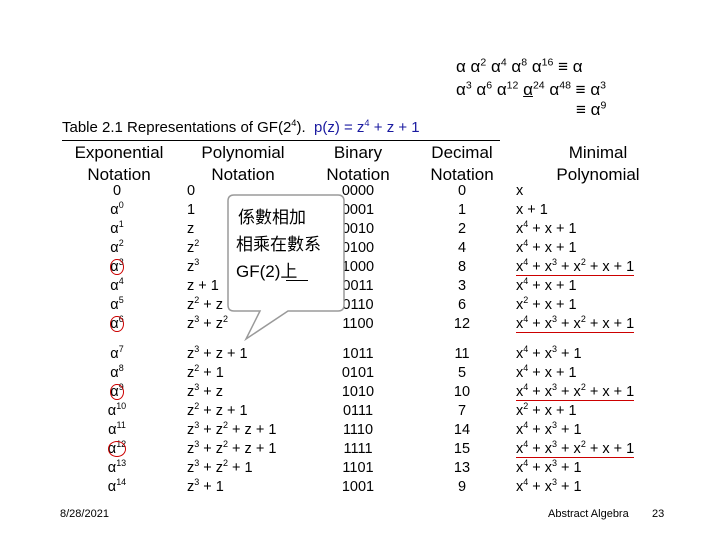  I want to click on decimal-cell: 12, so click(462, 324).